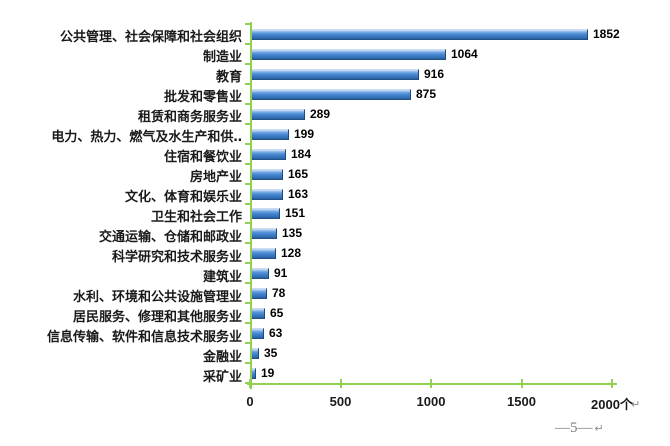  Describe the element at coordinates (150, 37) in the screenshot. I see `category-label: 公共管理、社会保障和社会组织` at that location.